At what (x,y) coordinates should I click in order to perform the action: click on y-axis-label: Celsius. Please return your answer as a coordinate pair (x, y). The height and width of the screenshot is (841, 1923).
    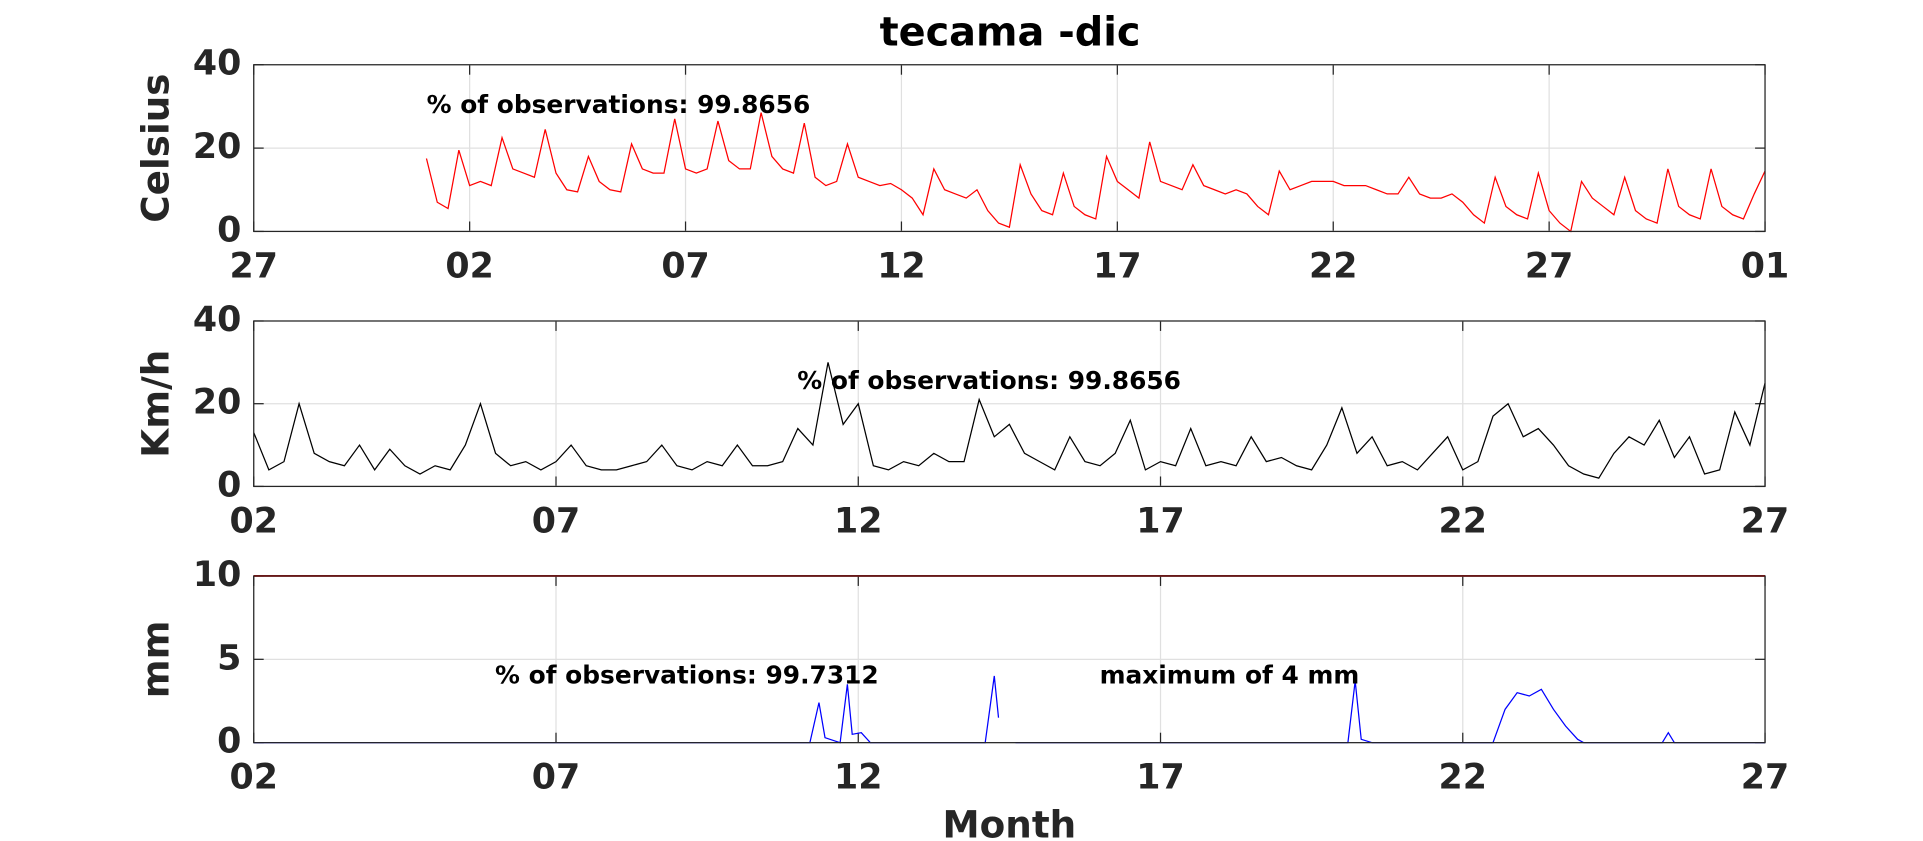
    Looking at the image, I should click on (155, 147).